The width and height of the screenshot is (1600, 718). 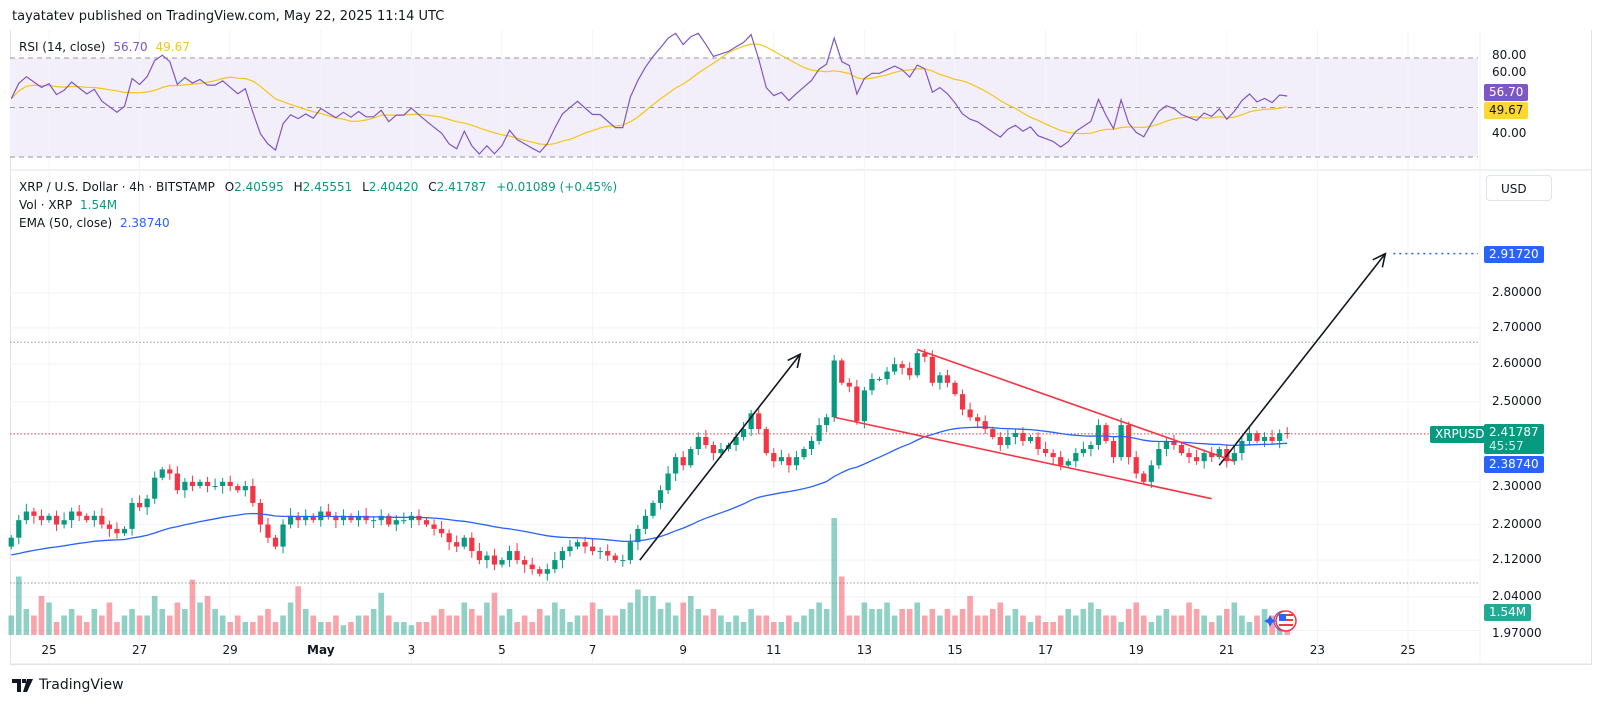 What do you see at coordinates (1517, 326) in the screenshot?
I see `price-axis-label: 2.70000` at bounding box center [1517, 326].